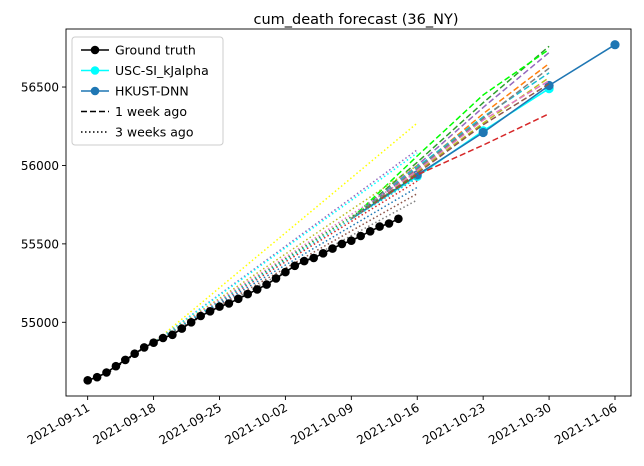 The image size is (644, 466). Describe the element at coordinates (162, 70) in the screenshot. I see `legend-label: USC-SI_kJalpha` at that location.